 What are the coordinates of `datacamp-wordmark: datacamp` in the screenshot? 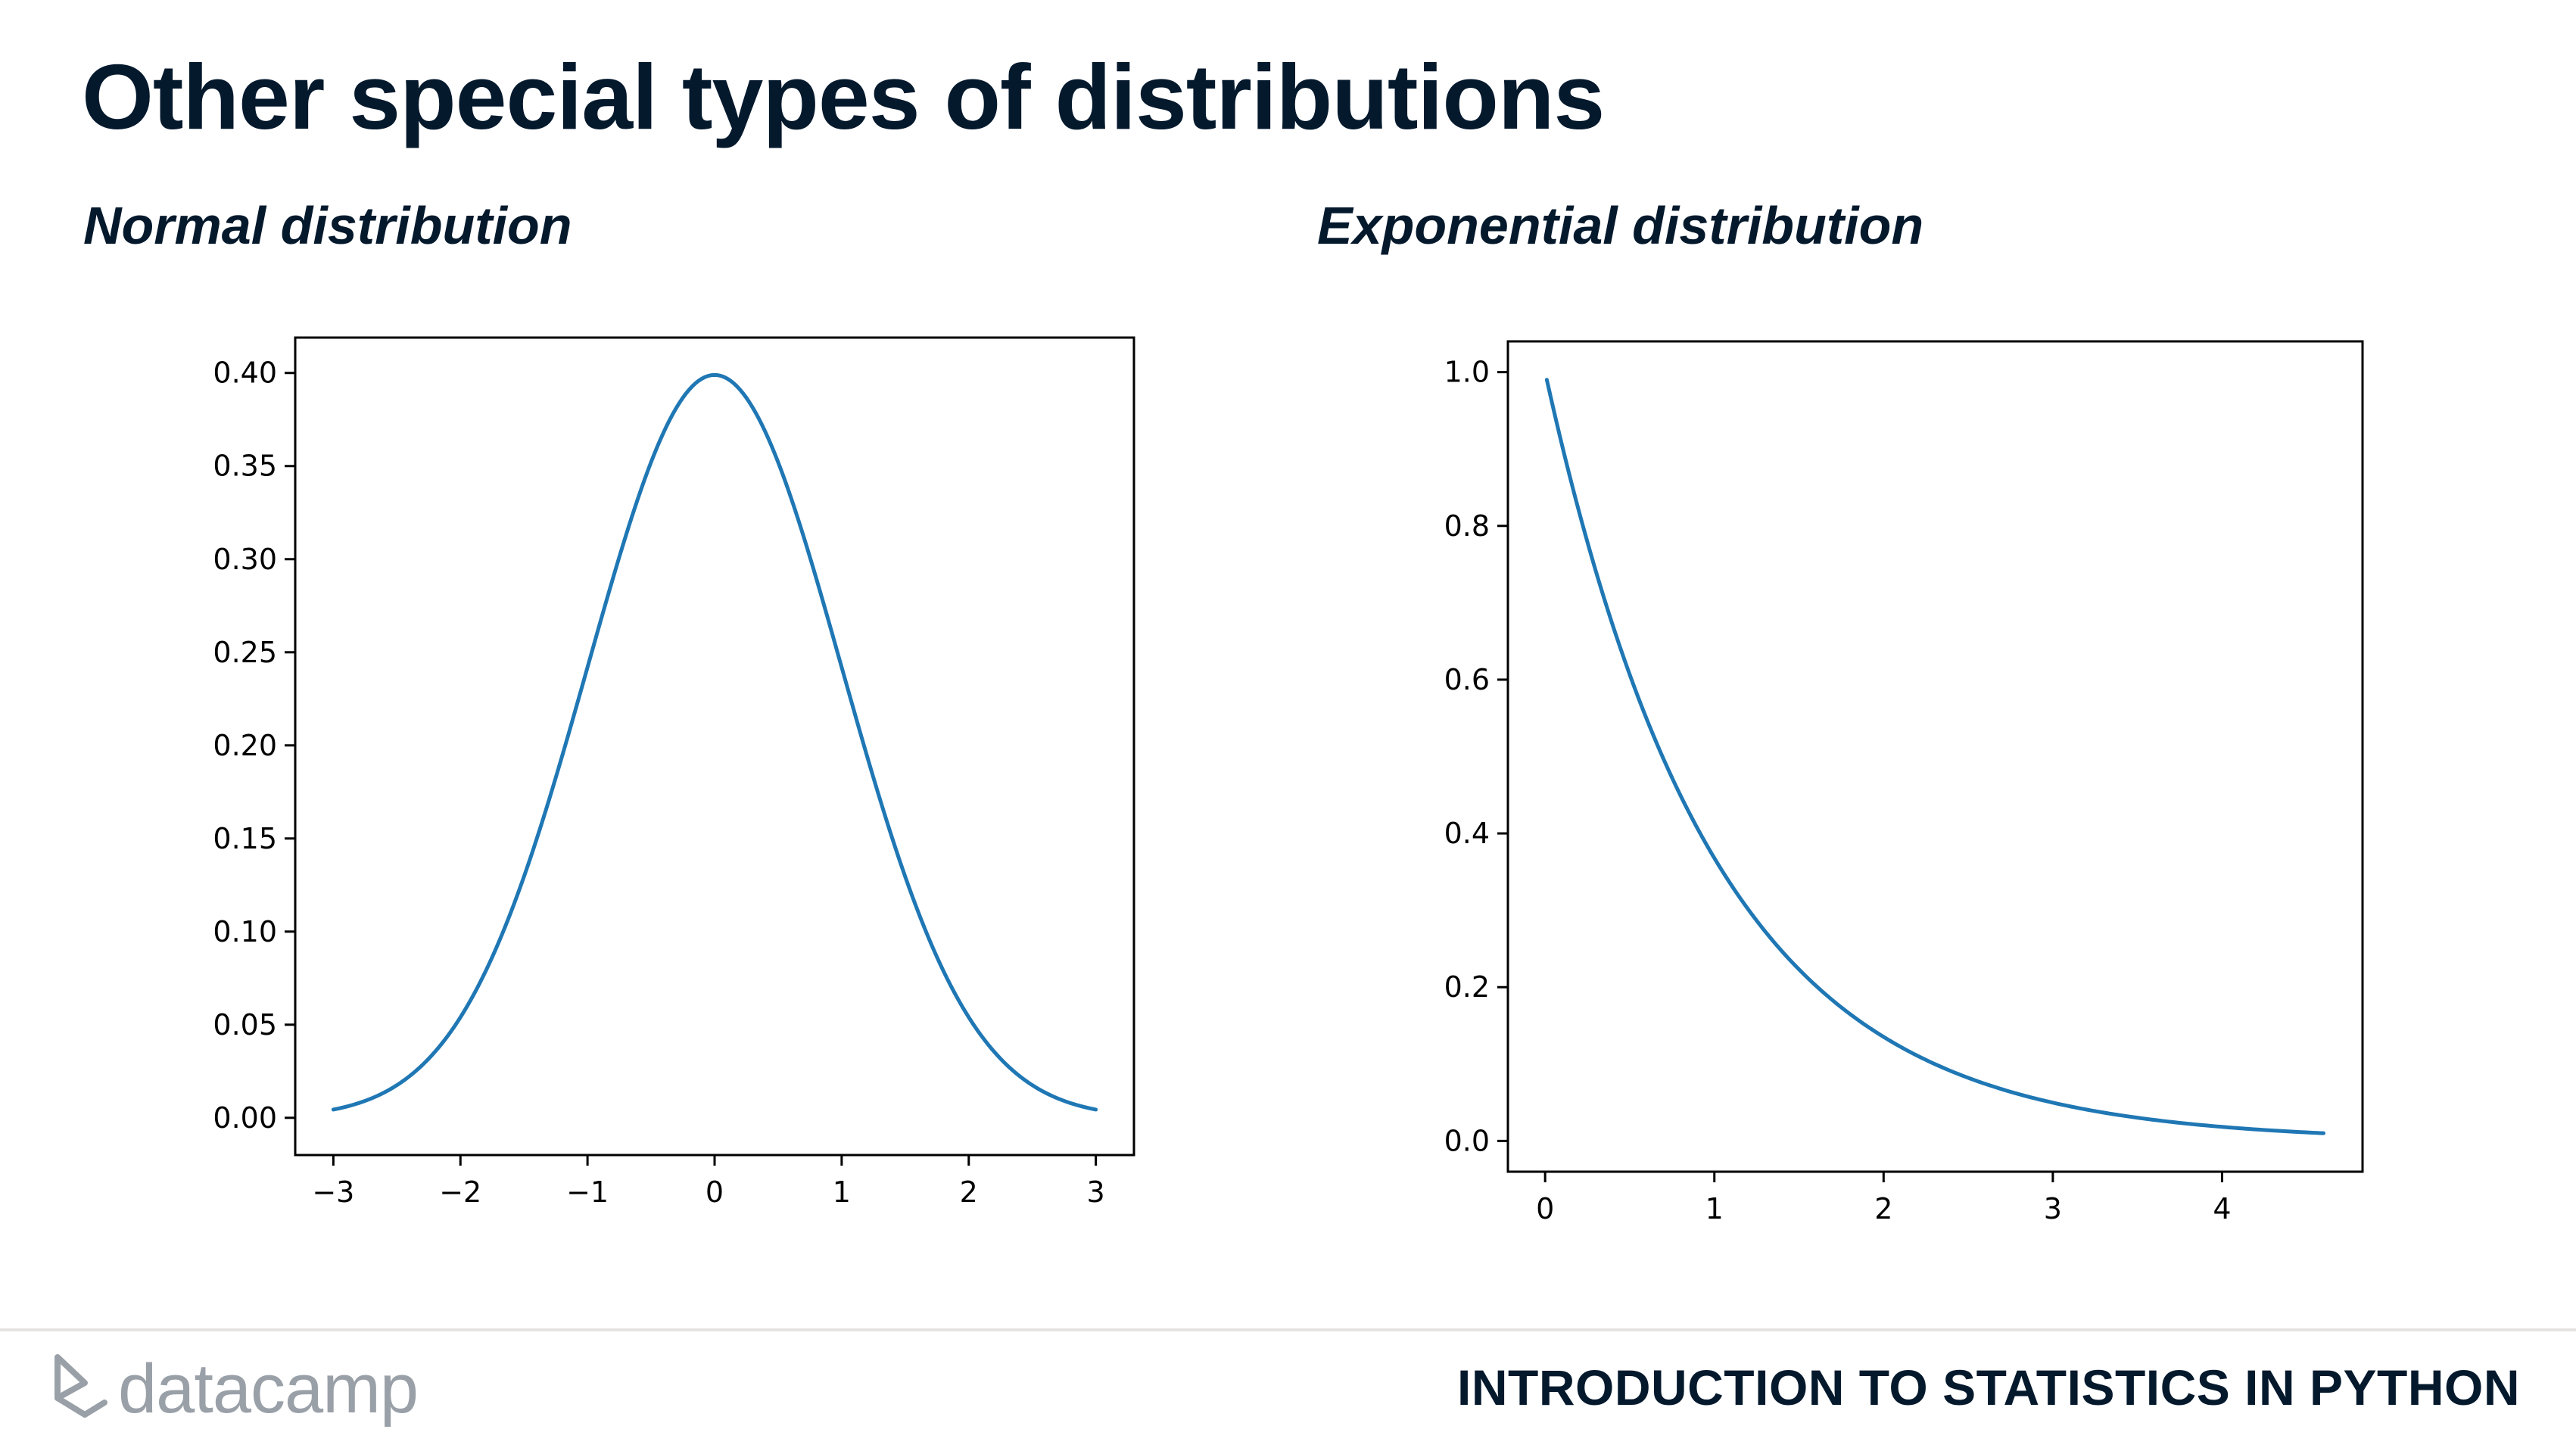 It's located at (268, 1389).